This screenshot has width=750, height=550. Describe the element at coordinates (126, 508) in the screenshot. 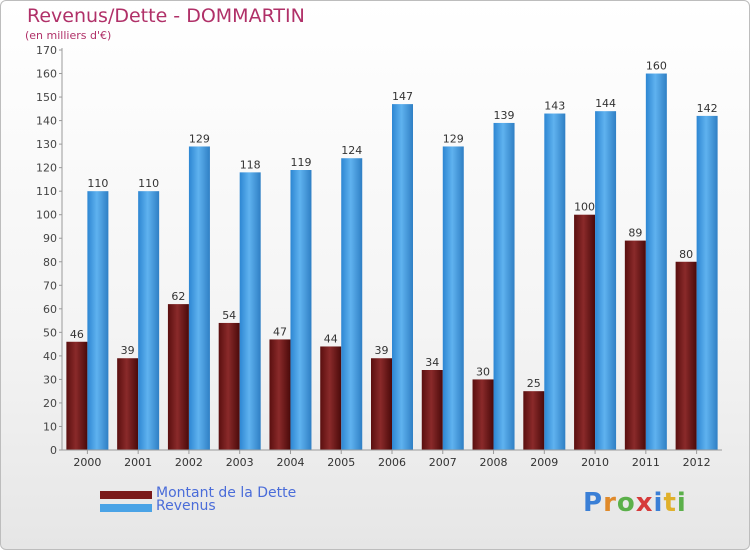

I see `legend-swatch-revenus` at that location.